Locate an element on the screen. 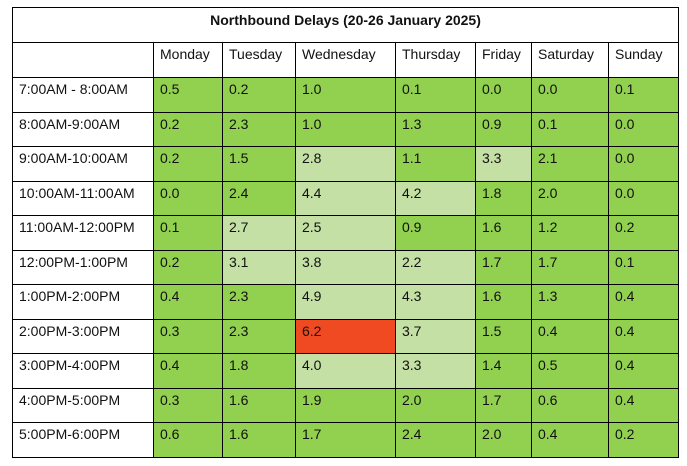 The width and height of the screenshot is (687, 466). delay-cell: 4.0 is located at coordinates (345, 371).